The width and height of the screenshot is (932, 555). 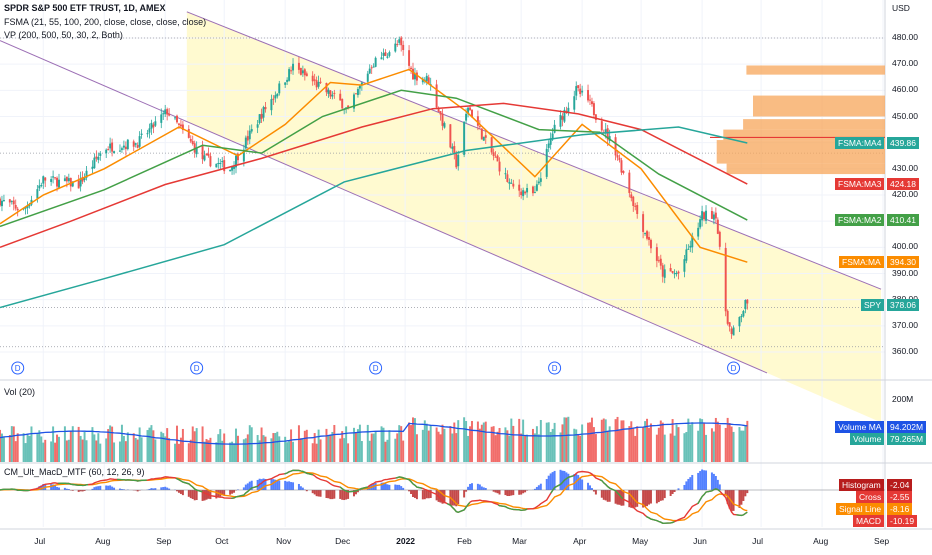 What do you see at coordinates (905, 246) in the screenshot?
I see `price-tick-label: 400.00` at bounding box center [905, 246].